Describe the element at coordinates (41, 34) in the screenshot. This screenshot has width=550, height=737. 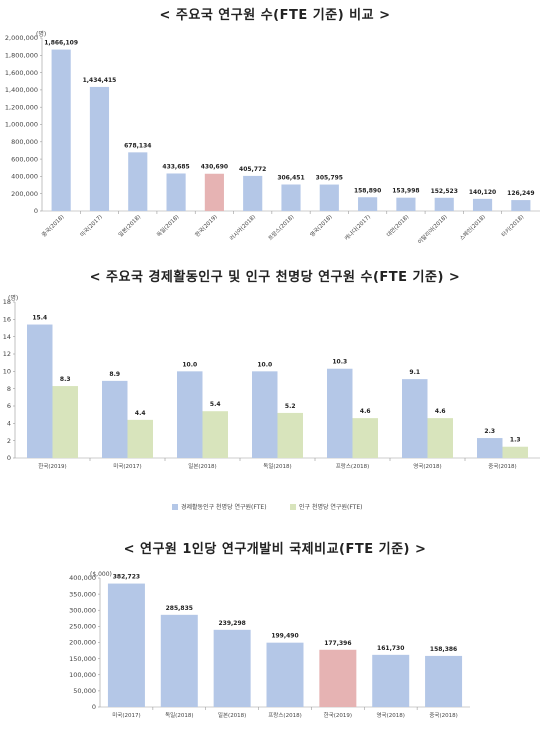
I see `chart1-unit-label: (명)` at that location.